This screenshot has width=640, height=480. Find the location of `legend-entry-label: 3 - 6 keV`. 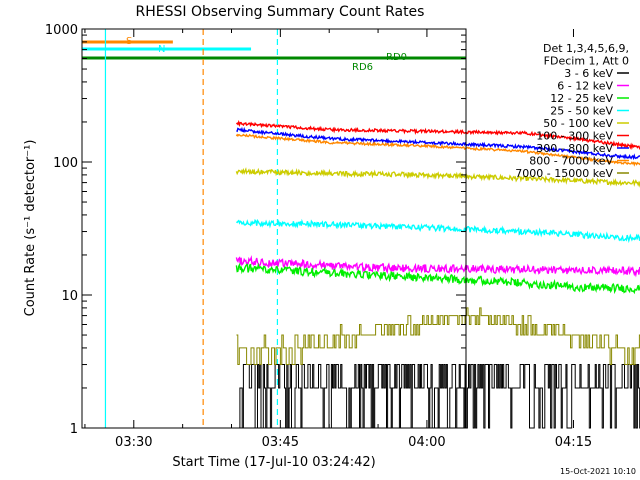

legend-entry-label: 3 - 6 keV is located at coordinates (588, 73).